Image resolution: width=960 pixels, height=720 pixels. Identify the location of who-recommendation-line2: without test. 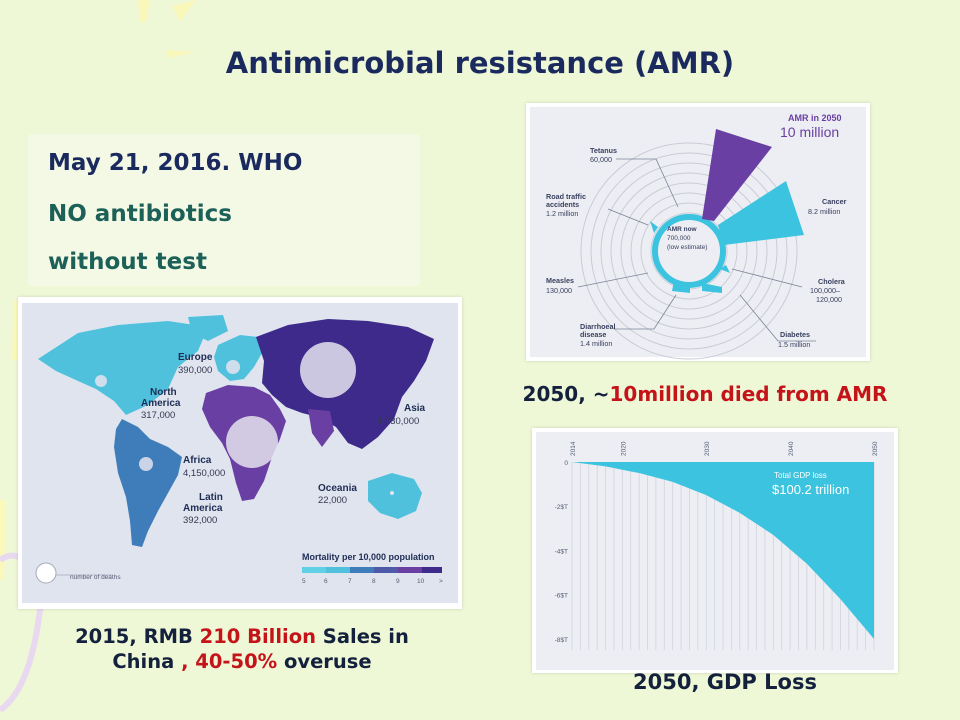
(127, 262).